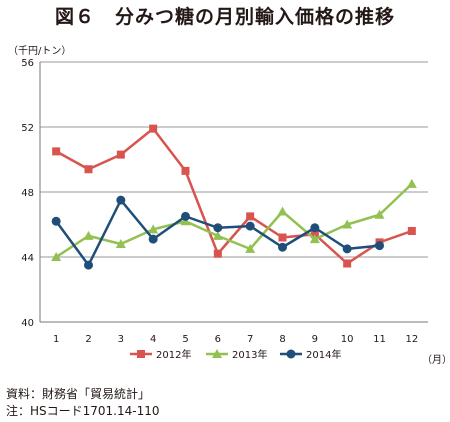 The image size is (450, 422). What do you see at coordinates (185, 339) in the screenshot?
I see `x-tick-label: 5` at bounding box center [185, 339].